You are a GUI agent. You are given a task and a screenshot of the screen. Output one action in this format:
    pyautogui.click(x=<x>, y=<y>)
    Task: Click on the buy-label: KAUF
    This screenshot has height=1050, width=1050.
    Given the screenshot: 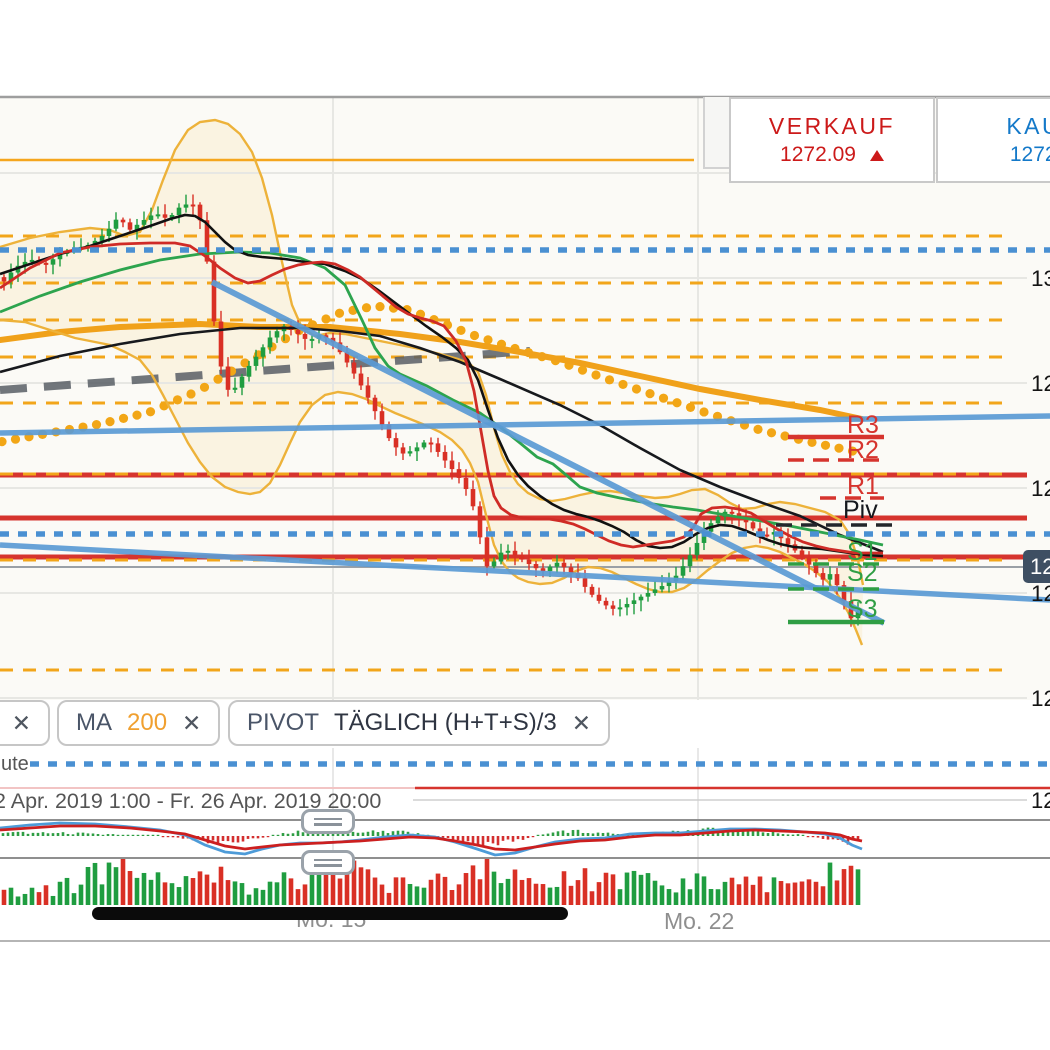 What is the action you would take?
    pyautogui.click(x=1028, y=126)
    